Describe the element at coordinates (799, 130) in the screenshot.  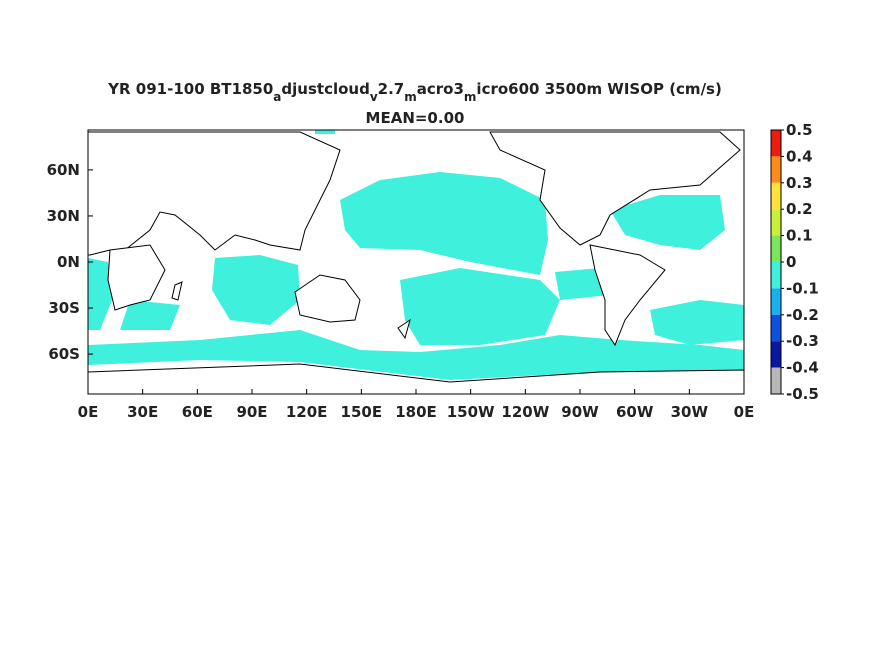
I see `colorbar-tick-label: 0.5` at that location.